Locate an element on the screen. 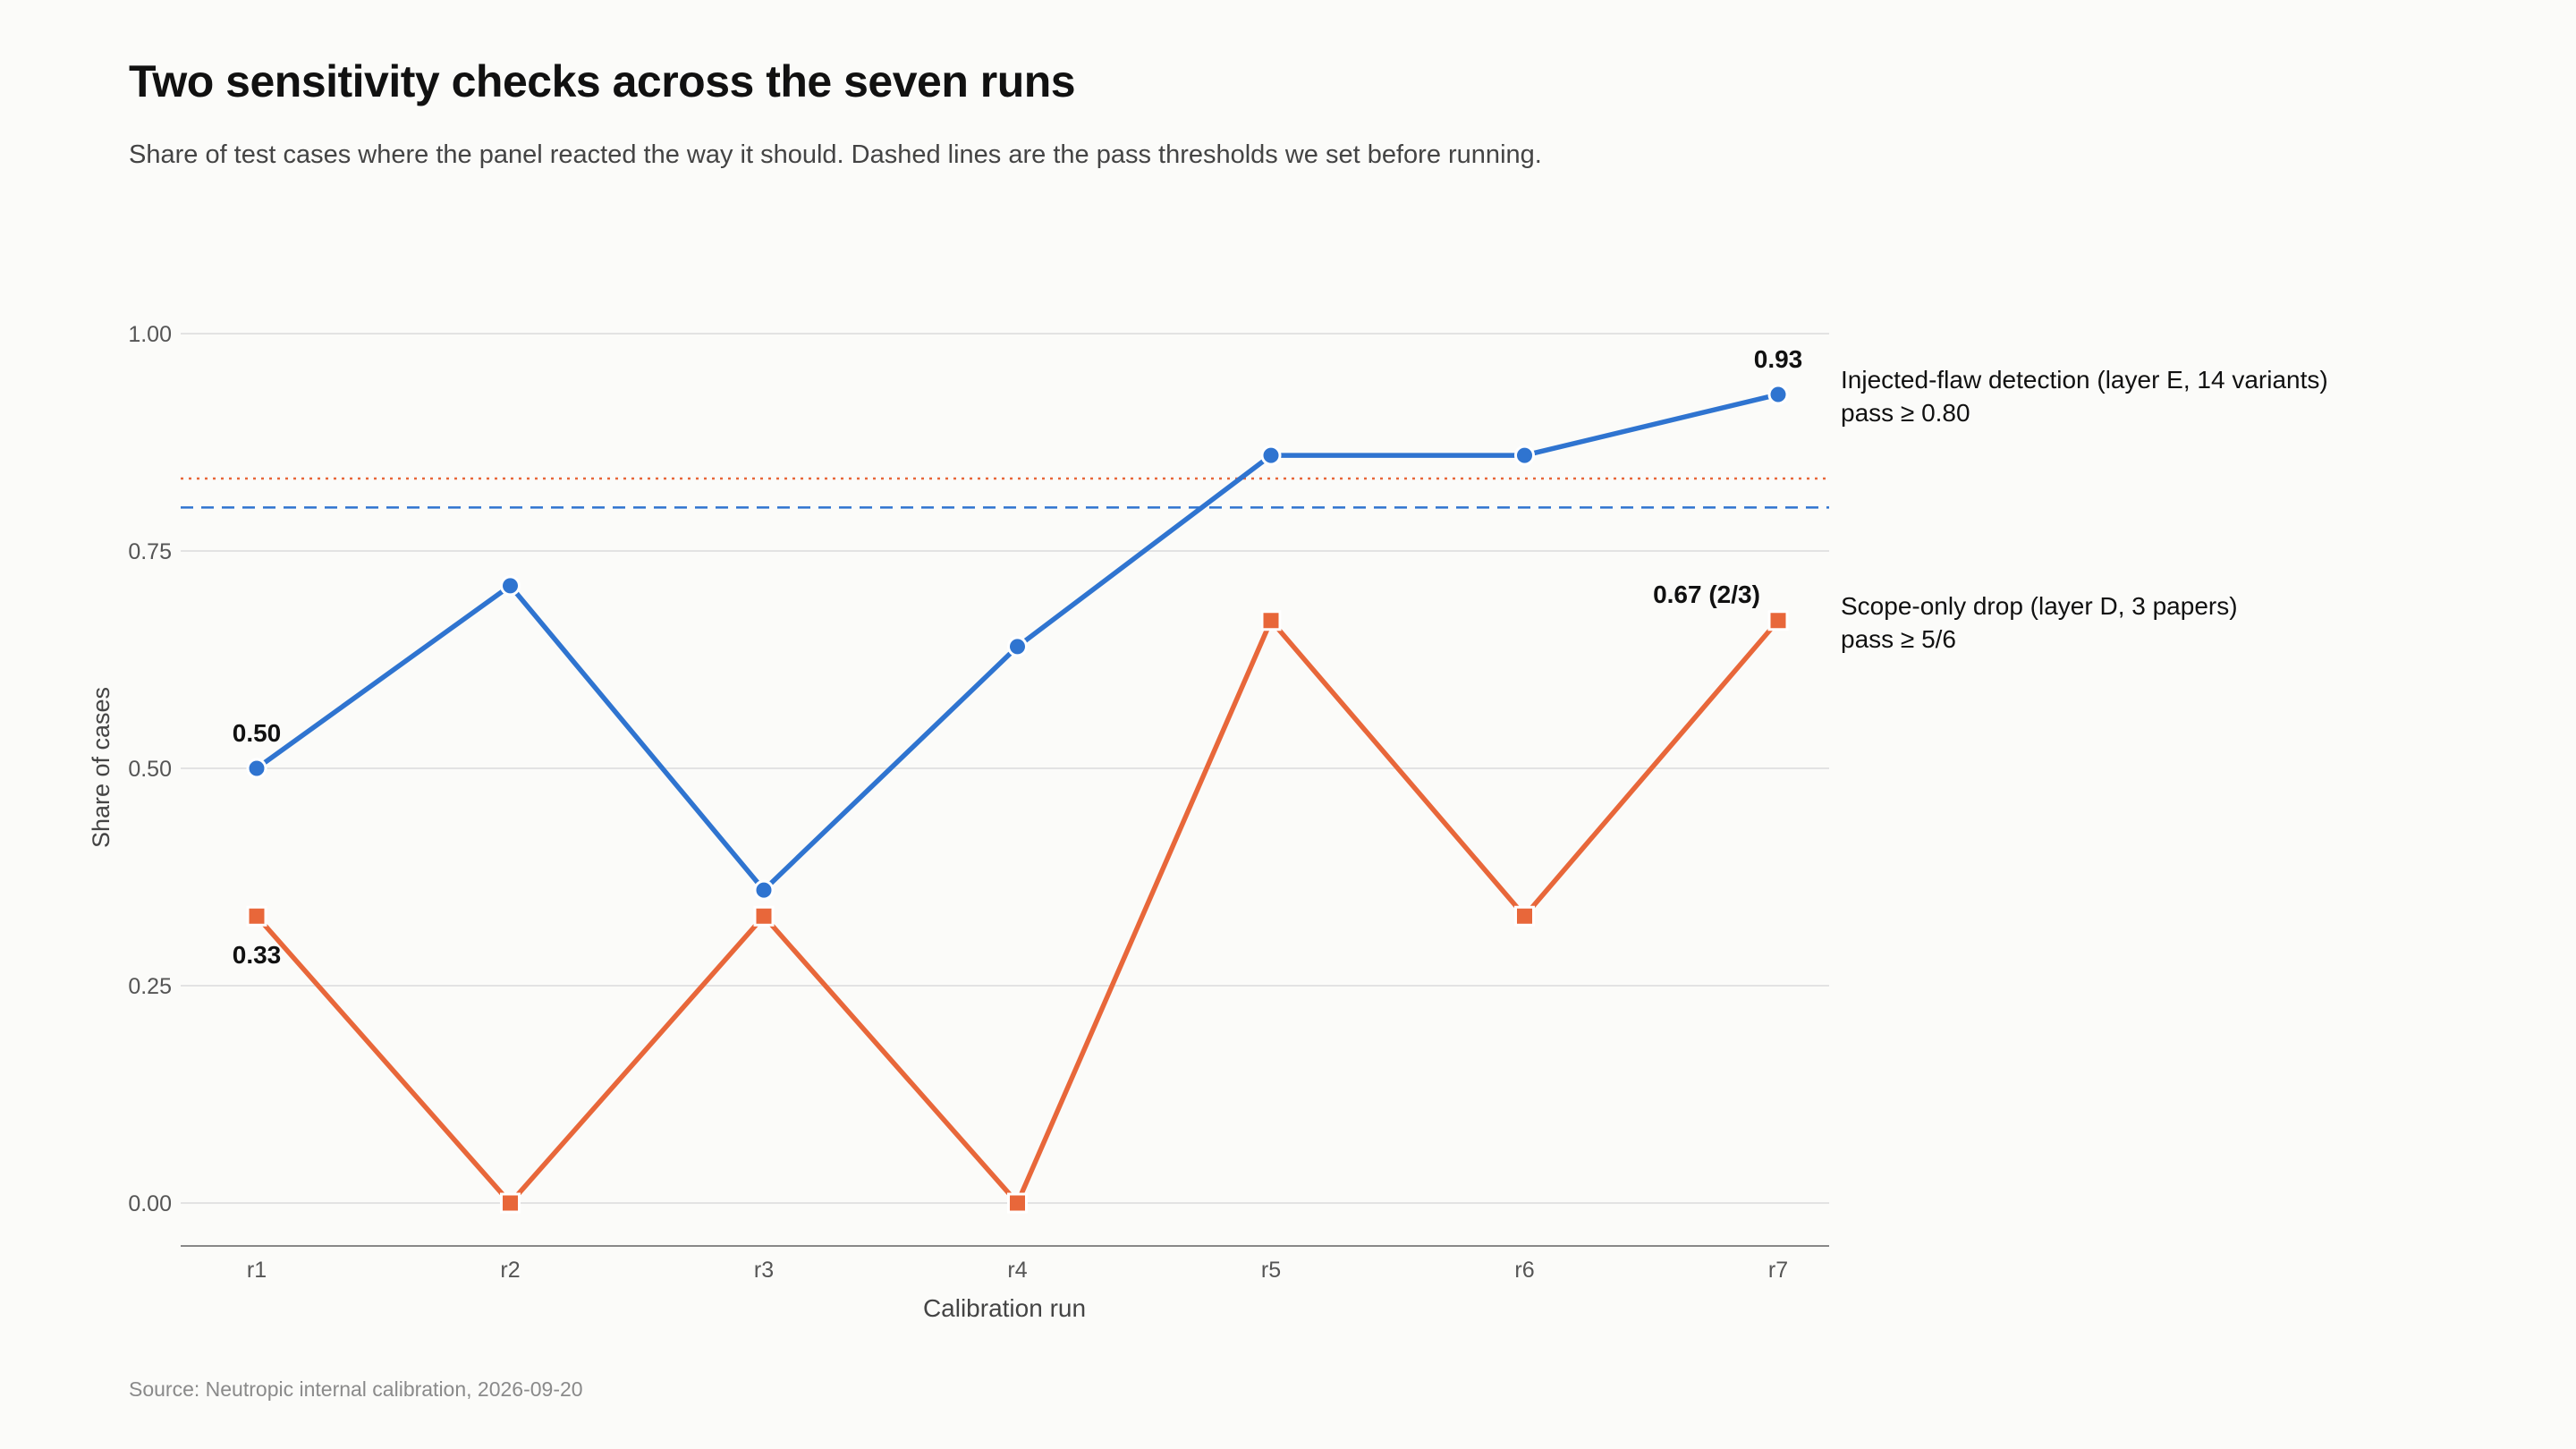  y-axis-title: Share of cases is located at coordinates (101, 767).